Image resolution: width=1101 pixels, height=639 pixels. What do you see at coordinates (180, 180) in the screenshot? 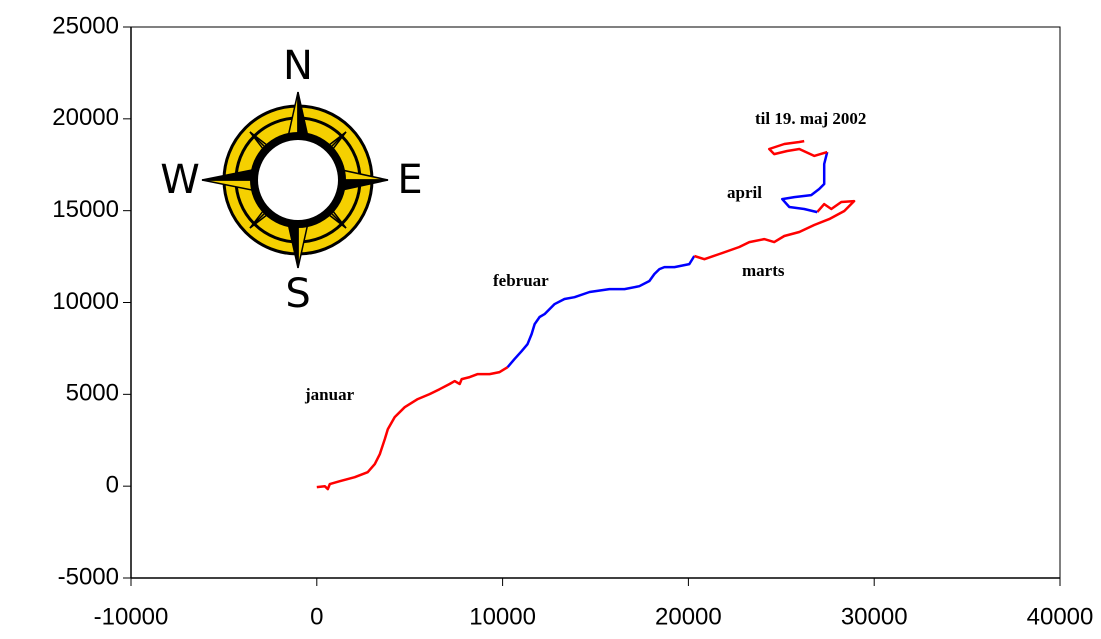
I see `compass-west: W` at bounding box center [180, 180].